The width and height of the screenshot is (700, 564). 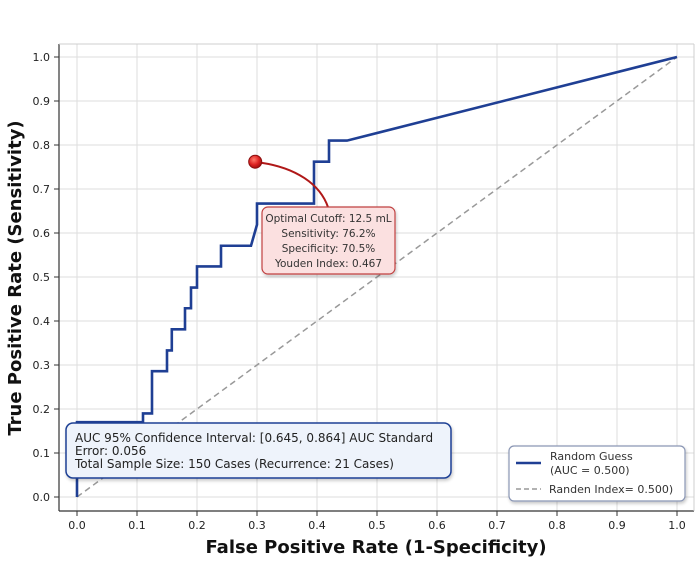 I want to click on x-tick-label: 0.9, so click(x=617, y=525).